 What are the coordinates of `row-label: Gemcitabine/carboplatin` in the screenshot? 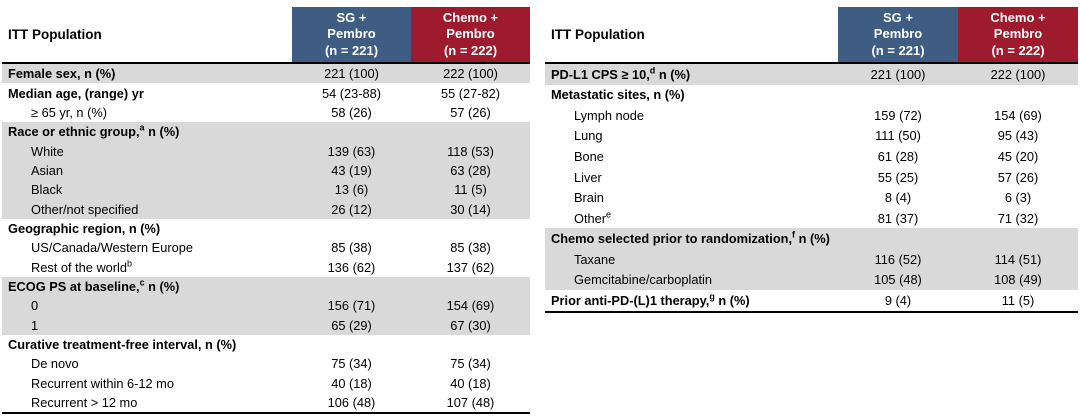 It's located at (643, 280).